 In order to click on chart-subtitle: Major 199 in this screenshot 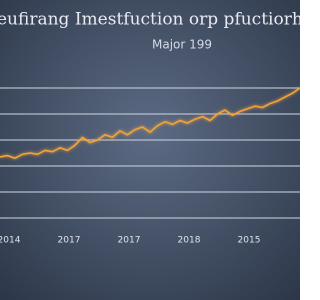, I will do `click(182, 45)`.